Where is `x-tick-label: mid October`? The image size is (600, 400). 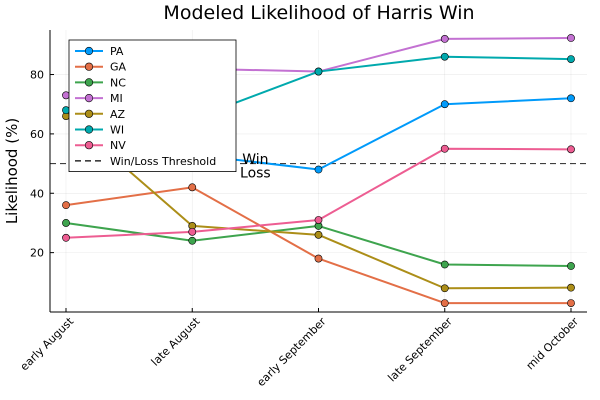
x-tick-label: mid October is located at coordinates (553, 344).